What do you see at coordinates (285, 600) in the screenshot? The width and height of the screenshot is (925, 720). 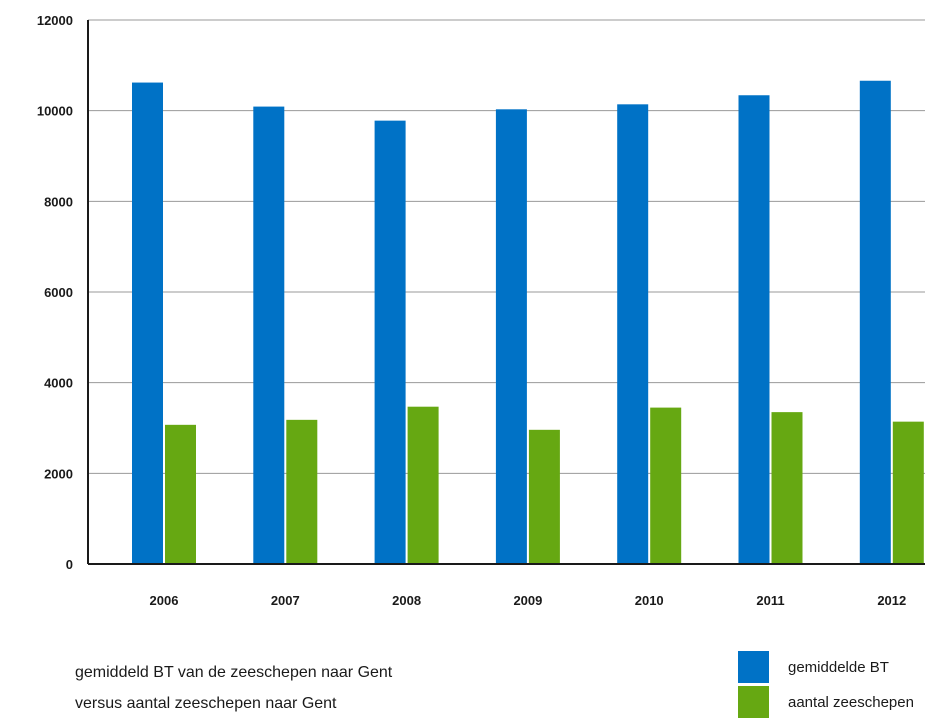 I see `x-tick-label: 2007` at bounding box center [285, 600].